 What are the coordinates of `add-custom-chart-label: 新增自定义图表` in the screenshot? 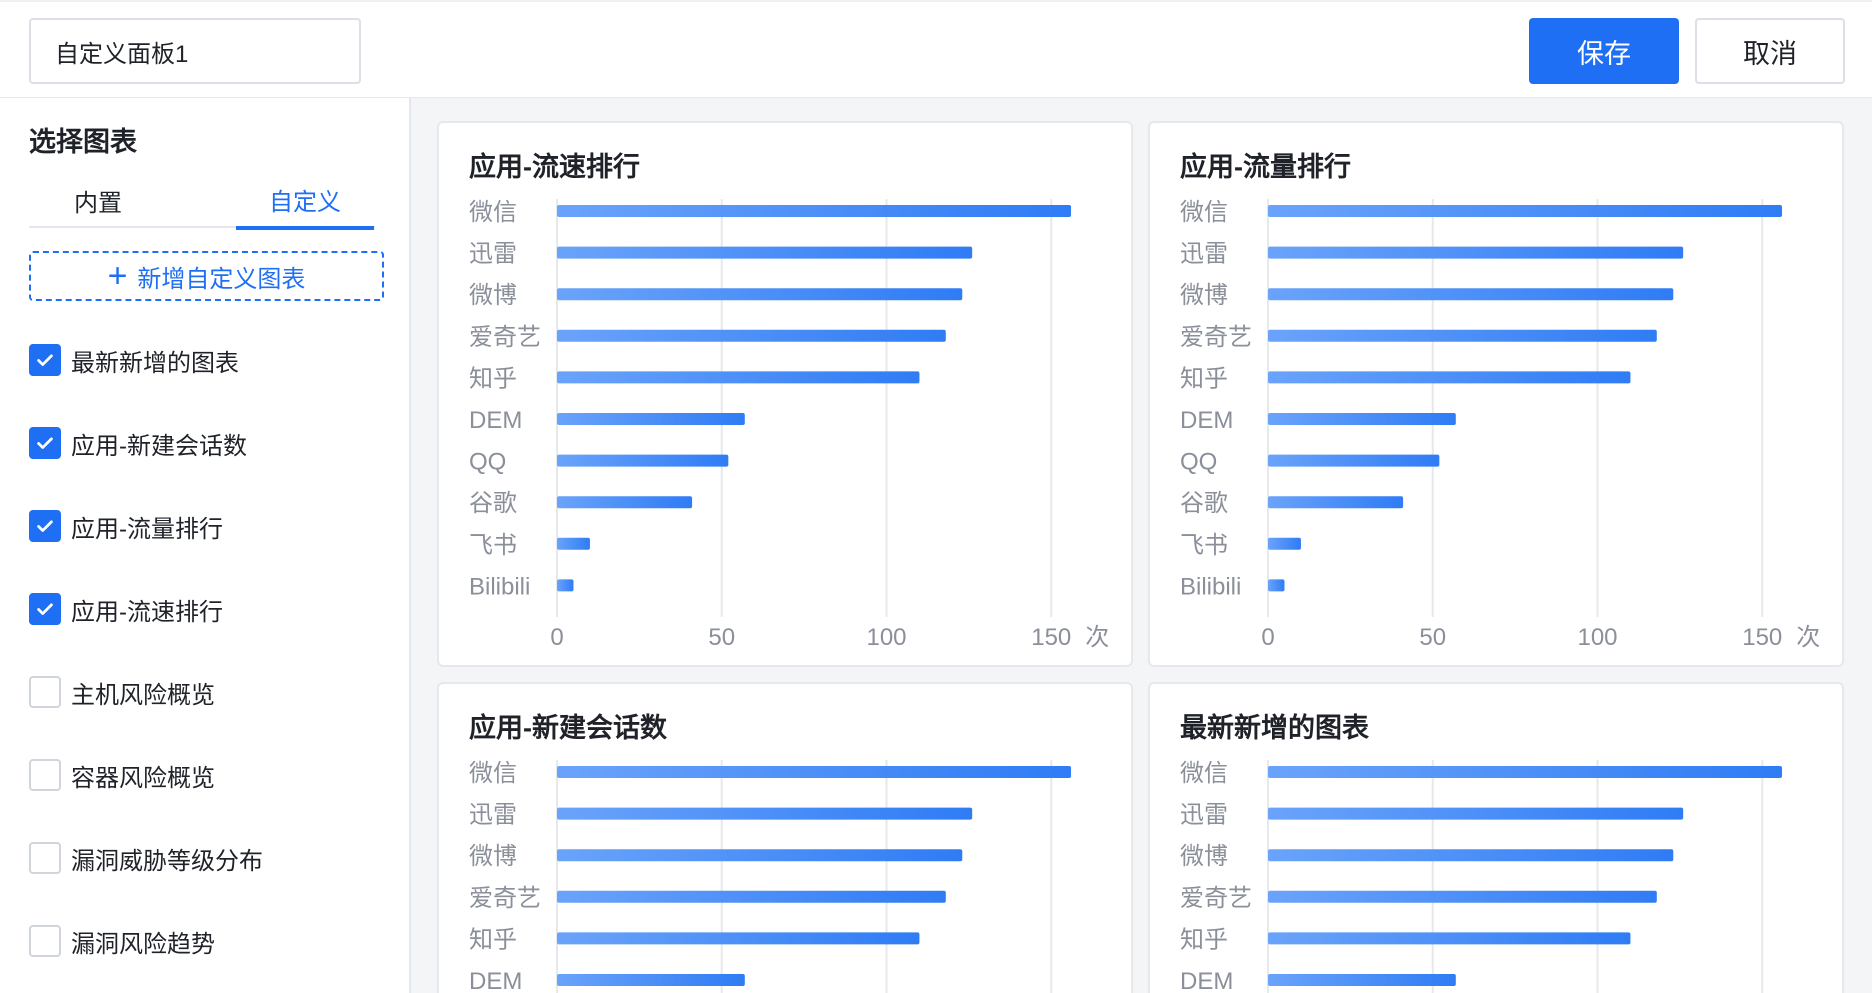 It's located at (221, 279).